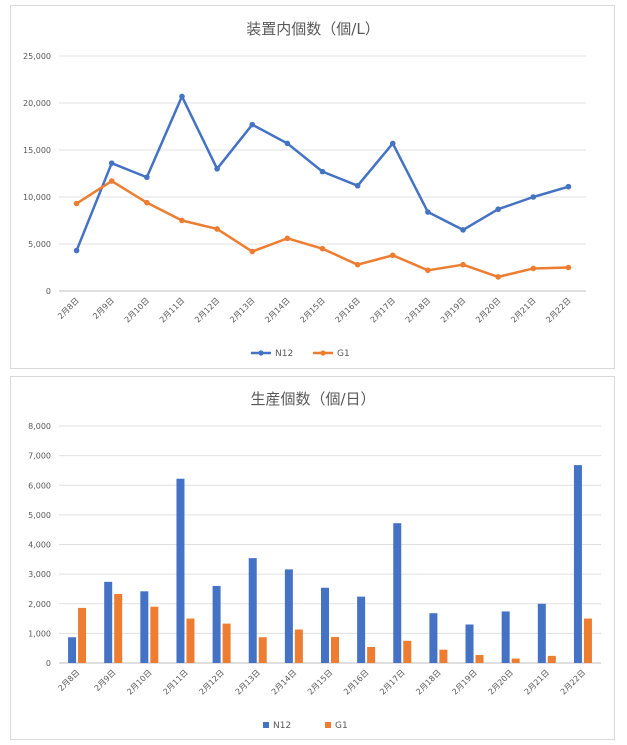 The height and width of the screenshot is (745, 627). What do you see at coordinates (328, 725) in the screenshot?
I see `legend-swatch-g1` at bounding box center [328, 725].